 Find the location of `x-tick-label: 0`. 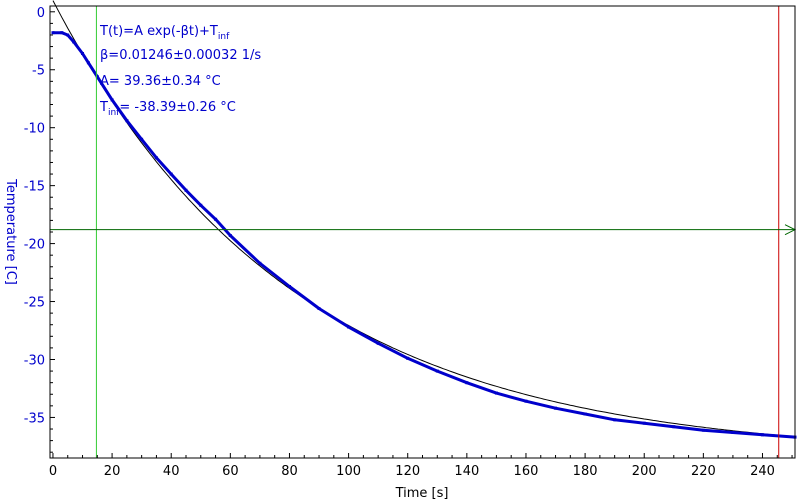

x-tick-label: 0 is located at coordinates (53, 471).